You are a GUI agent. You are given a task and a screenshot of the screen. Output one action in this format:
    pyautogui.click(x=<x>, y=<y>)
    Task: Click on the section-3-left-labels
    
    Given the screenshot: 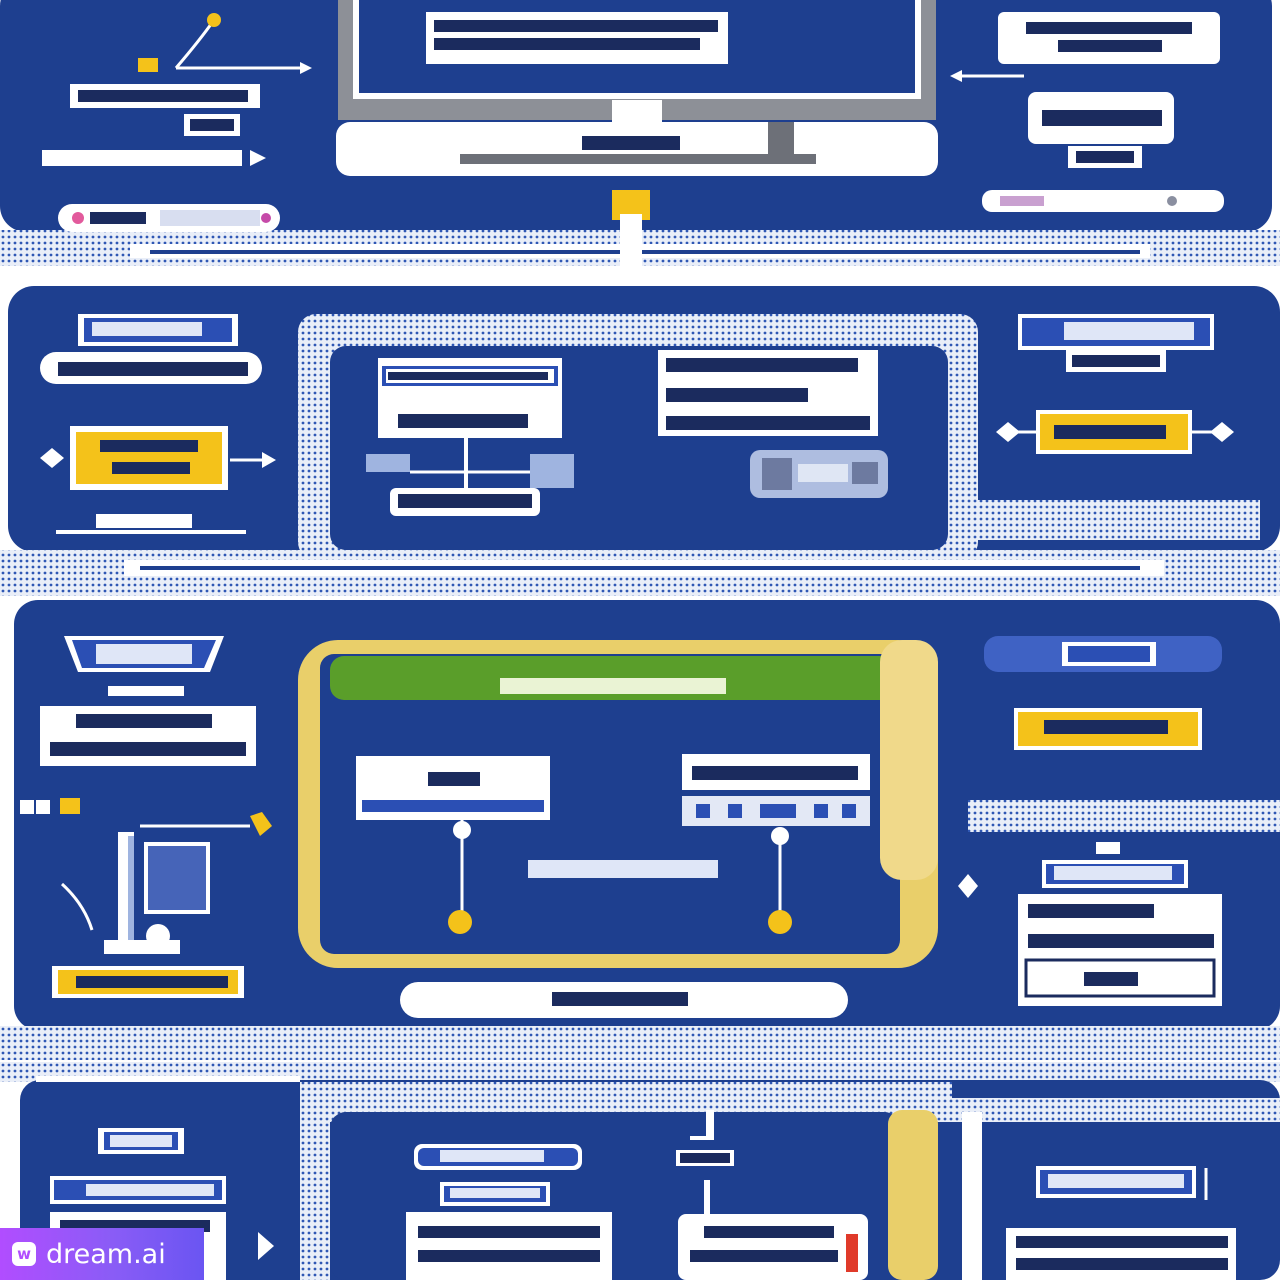 What is the action you would take?
    pyautogui.click(x=146, y=817)
    